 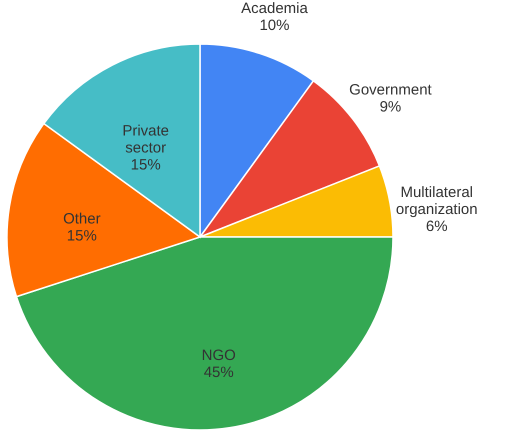 I want to click on slice-label: Government, so click(x=391, y=89).